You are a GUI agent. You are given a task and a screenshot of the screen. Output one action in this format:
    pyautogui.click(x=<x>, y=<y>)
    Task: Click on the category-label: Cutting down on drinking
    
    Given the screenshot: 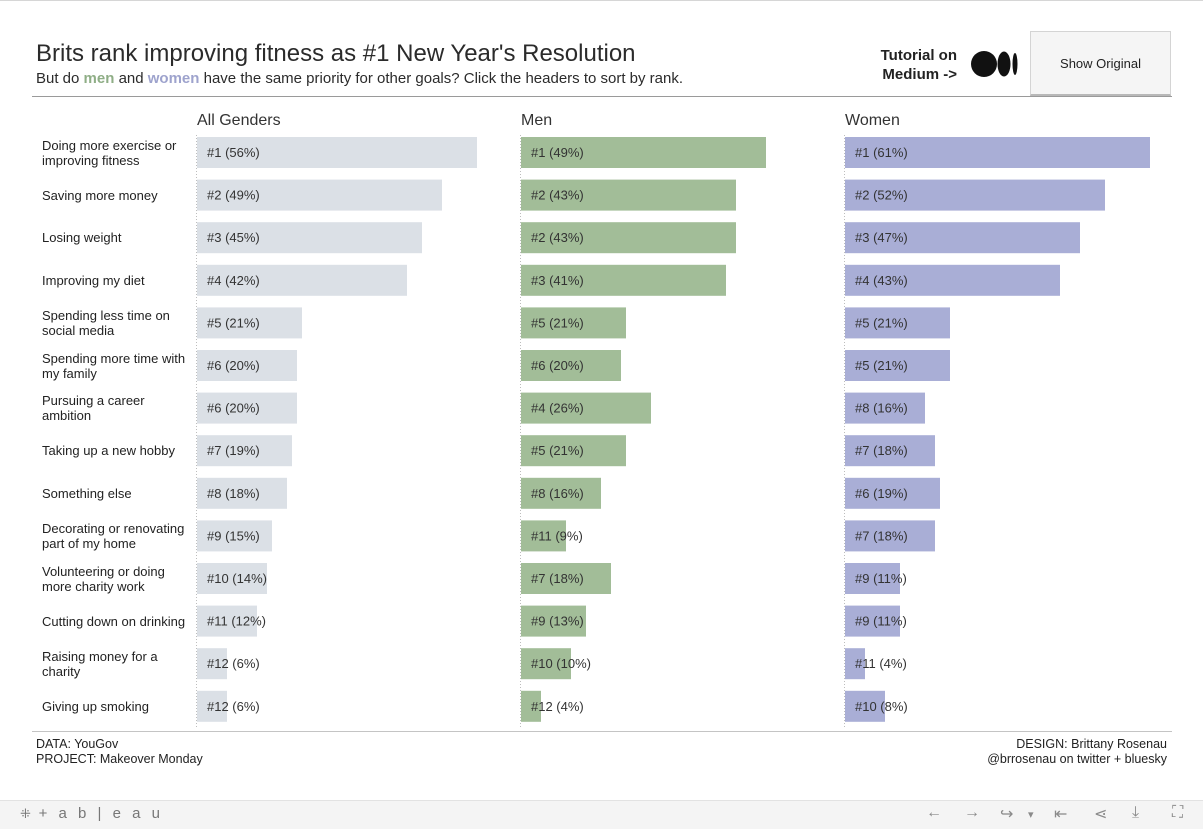 What is the action you would take?
    pyautogui.click(x=114, y=621)
    